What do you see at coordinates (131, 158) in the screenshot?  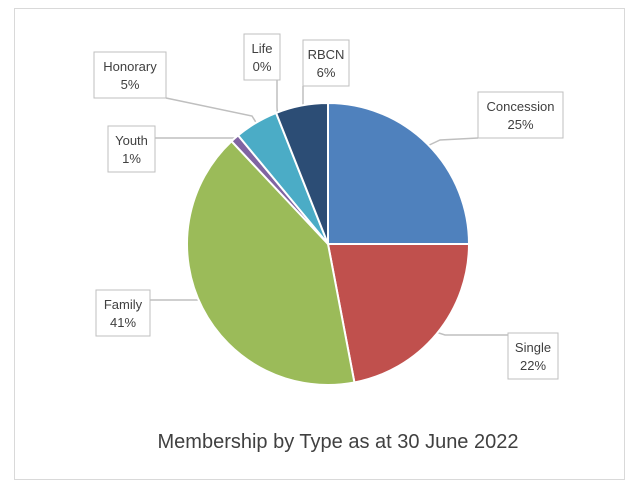 I see `slice-percent: 1%` at bounding box center [131, 158].